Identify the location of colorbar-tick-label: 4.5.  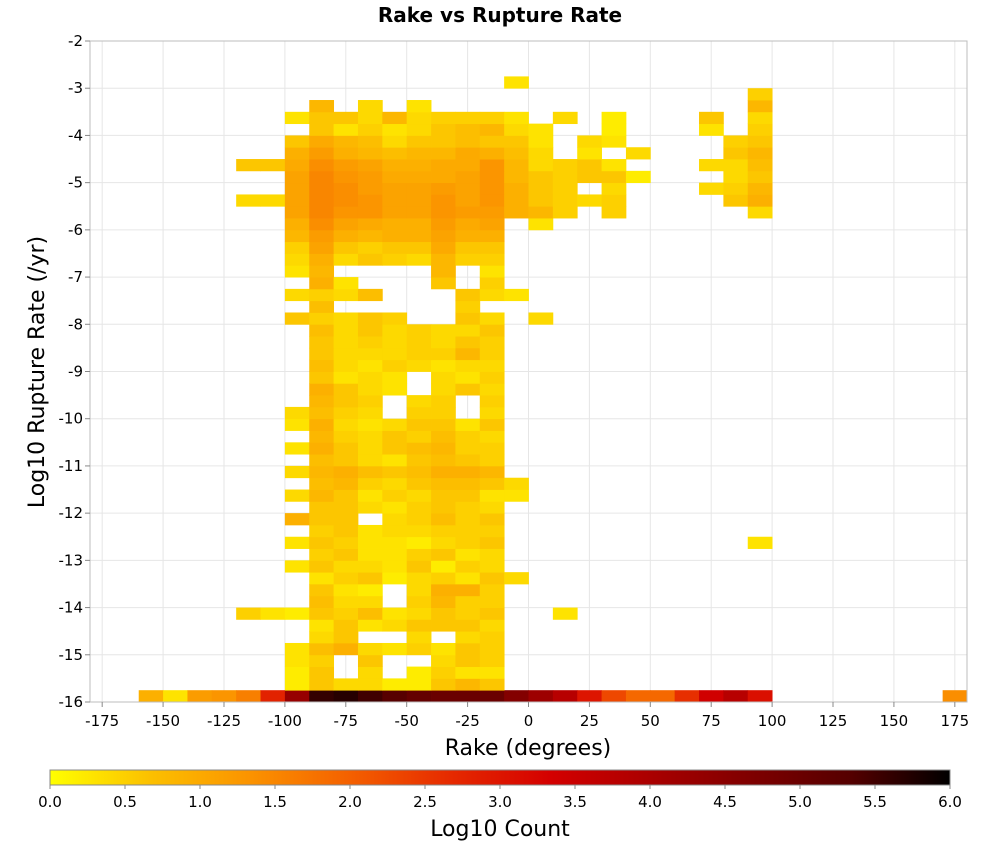
(725, 802).